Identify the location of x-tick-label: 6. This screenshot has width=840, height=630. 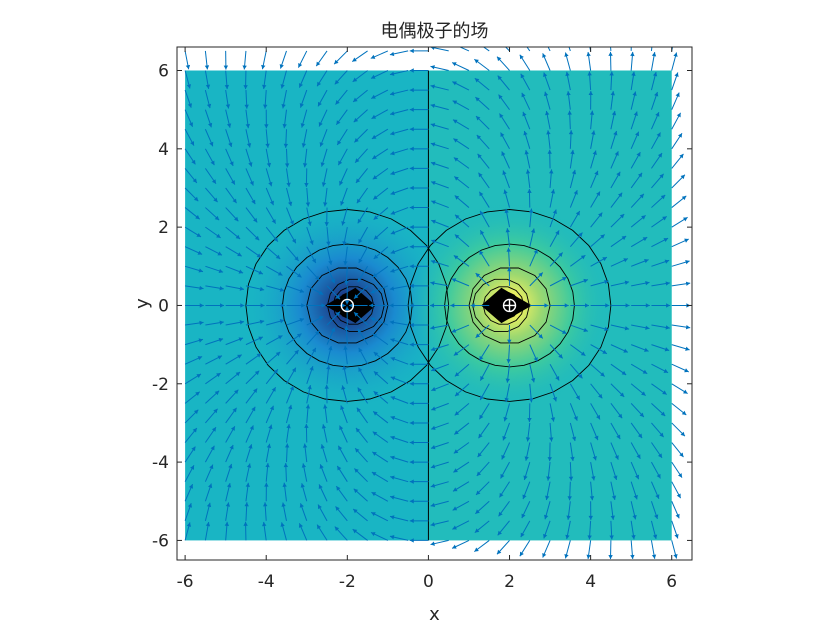
(671, 582).